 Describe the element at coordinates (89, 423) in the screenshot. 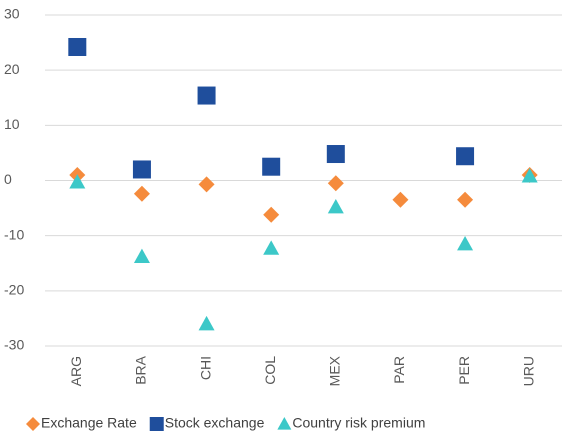

I see `legend-label: Exchange Rate` at that location.